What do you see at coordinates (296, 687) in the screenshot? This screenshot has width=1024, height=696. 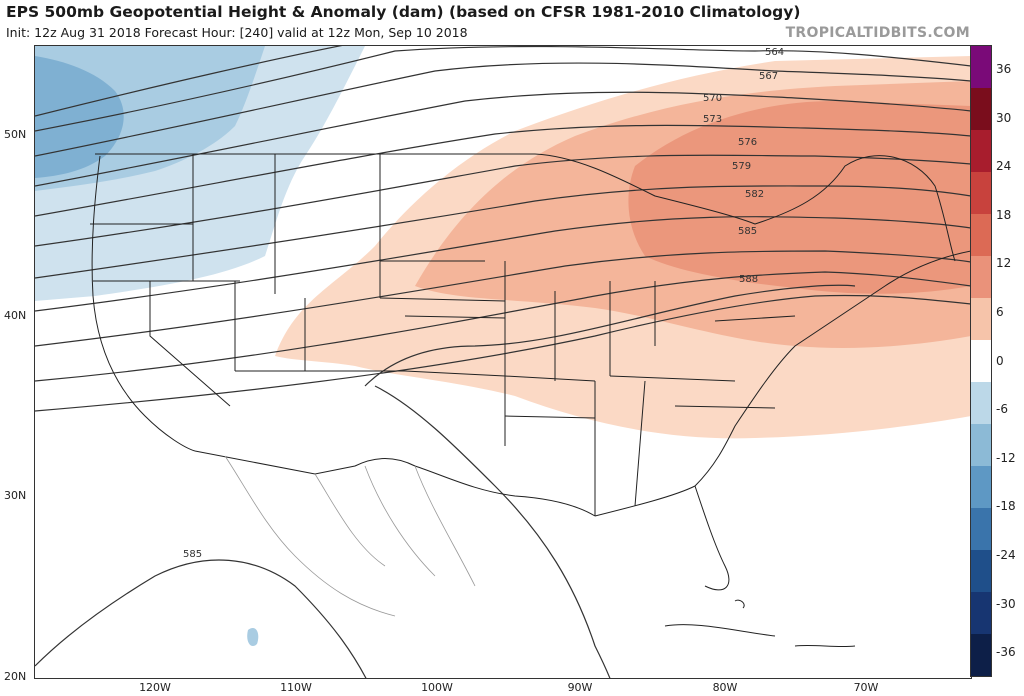 I see `lon-label-110w: 110W` at bounding box center [296, 687].